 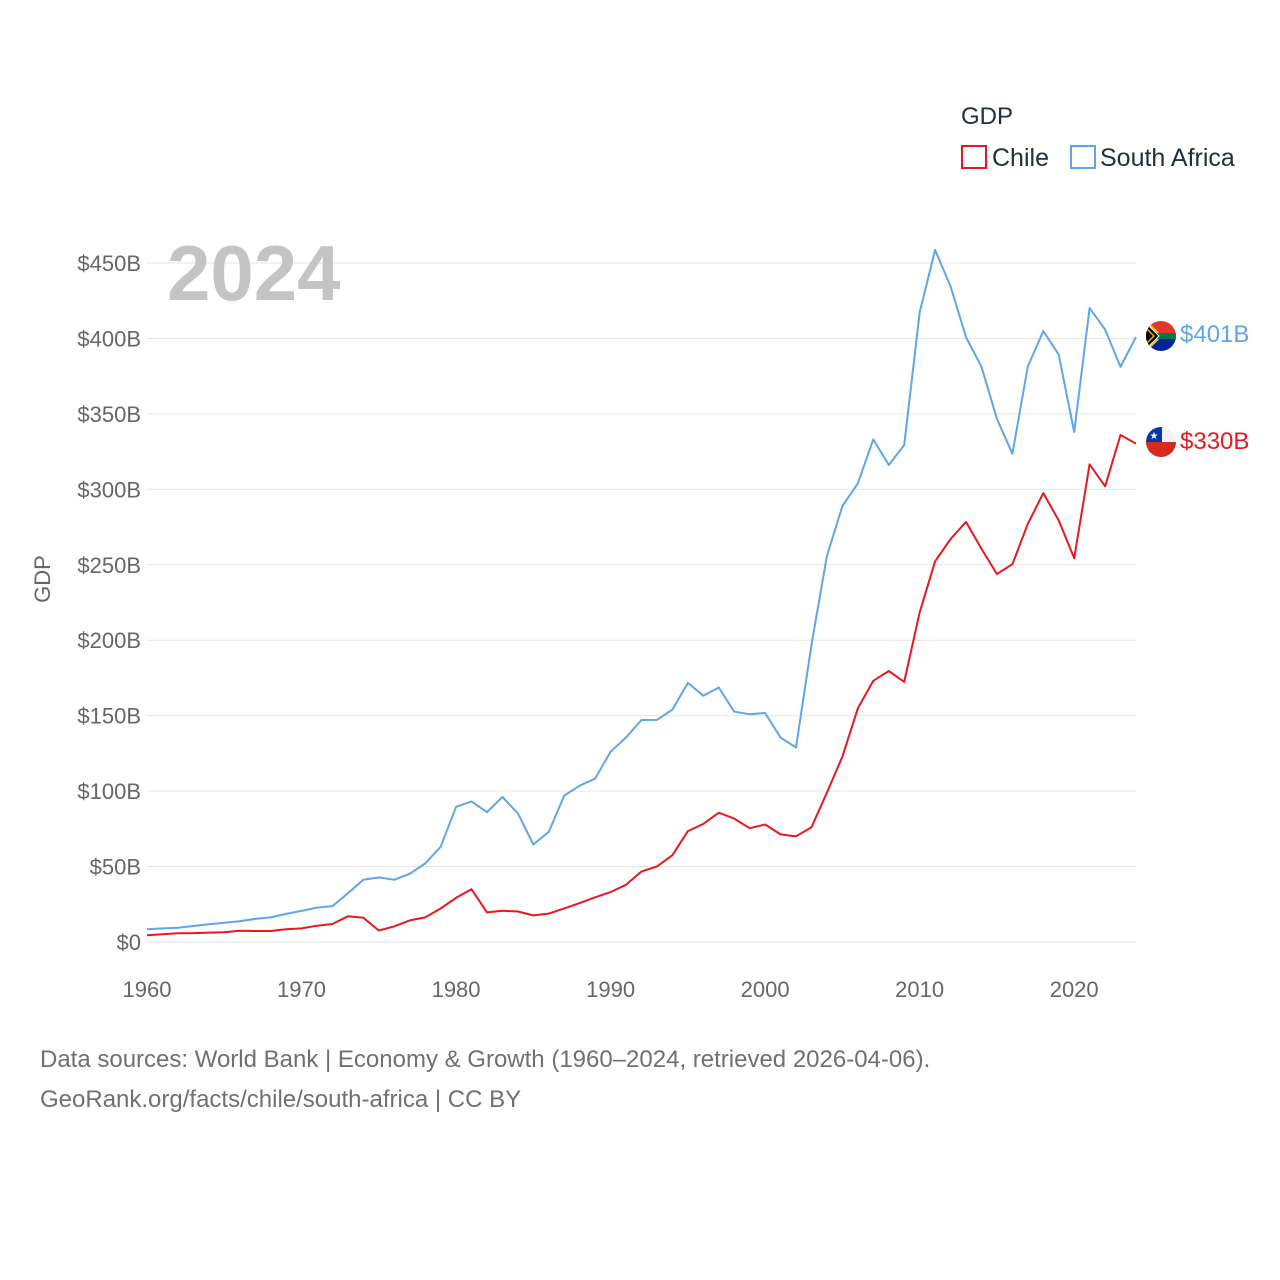 I want to click on chile-flag-icon: ★, so click(x=1161, y=442).